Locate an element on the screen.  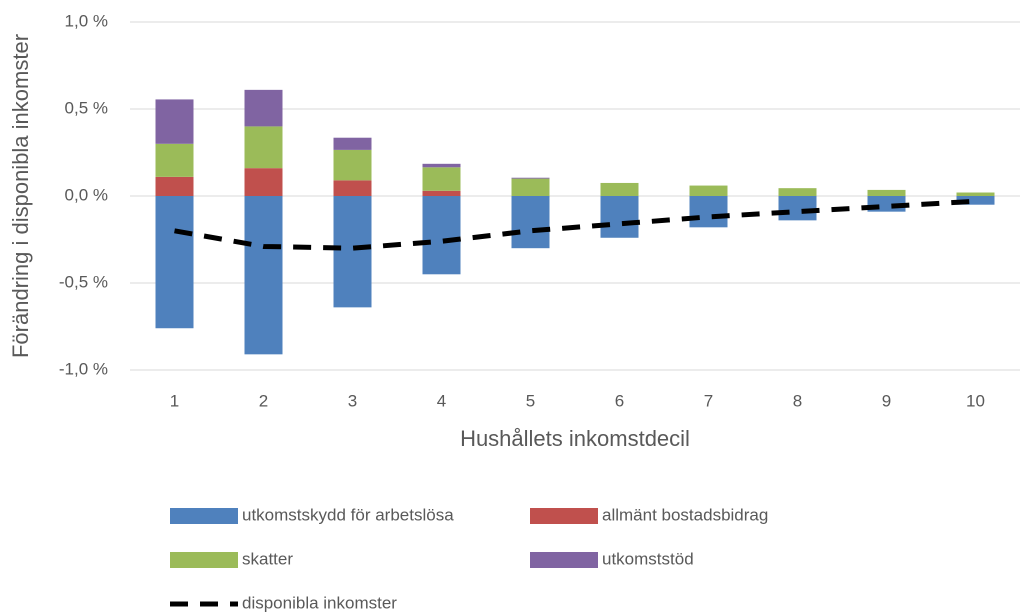
y-tick-label: 0,0 % is located at coordinates (86, 194).